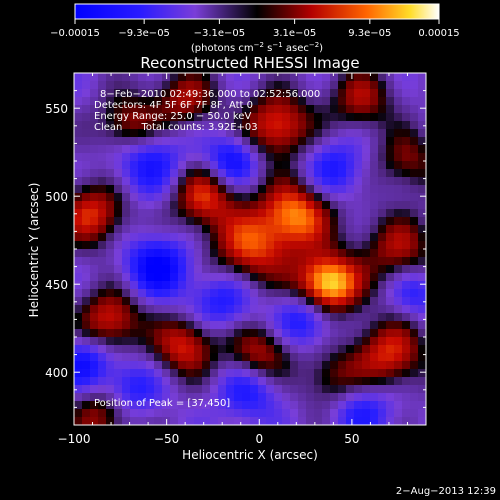  What do you see at coordinates (294, 33) in the screenshot?
I see `colorbar-tick-label: 3.1e−05` at bounding box center [294, 33].